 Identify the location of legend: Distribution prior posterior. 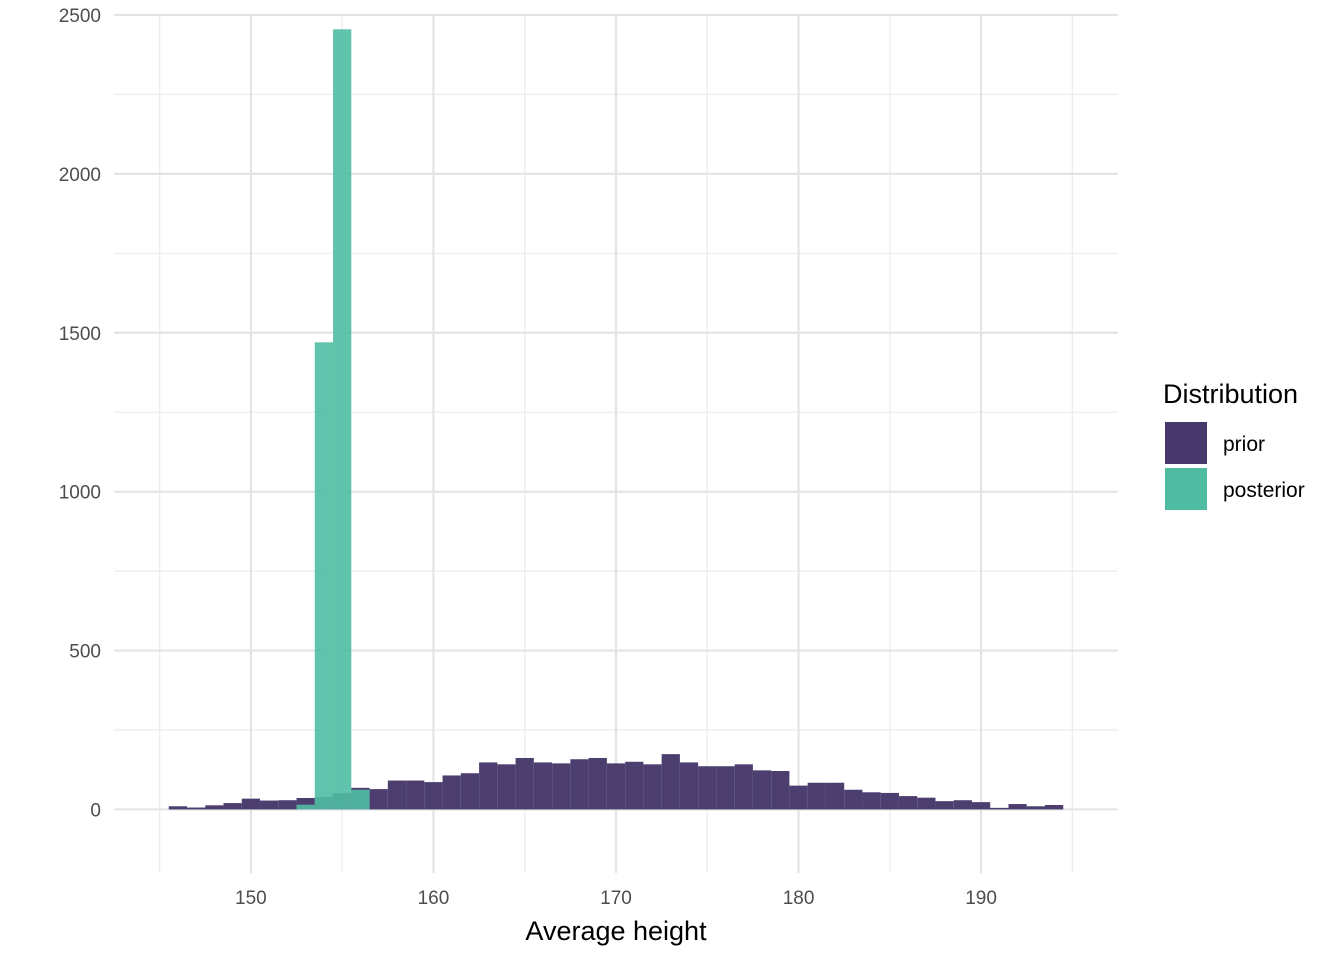
(1234, 444).